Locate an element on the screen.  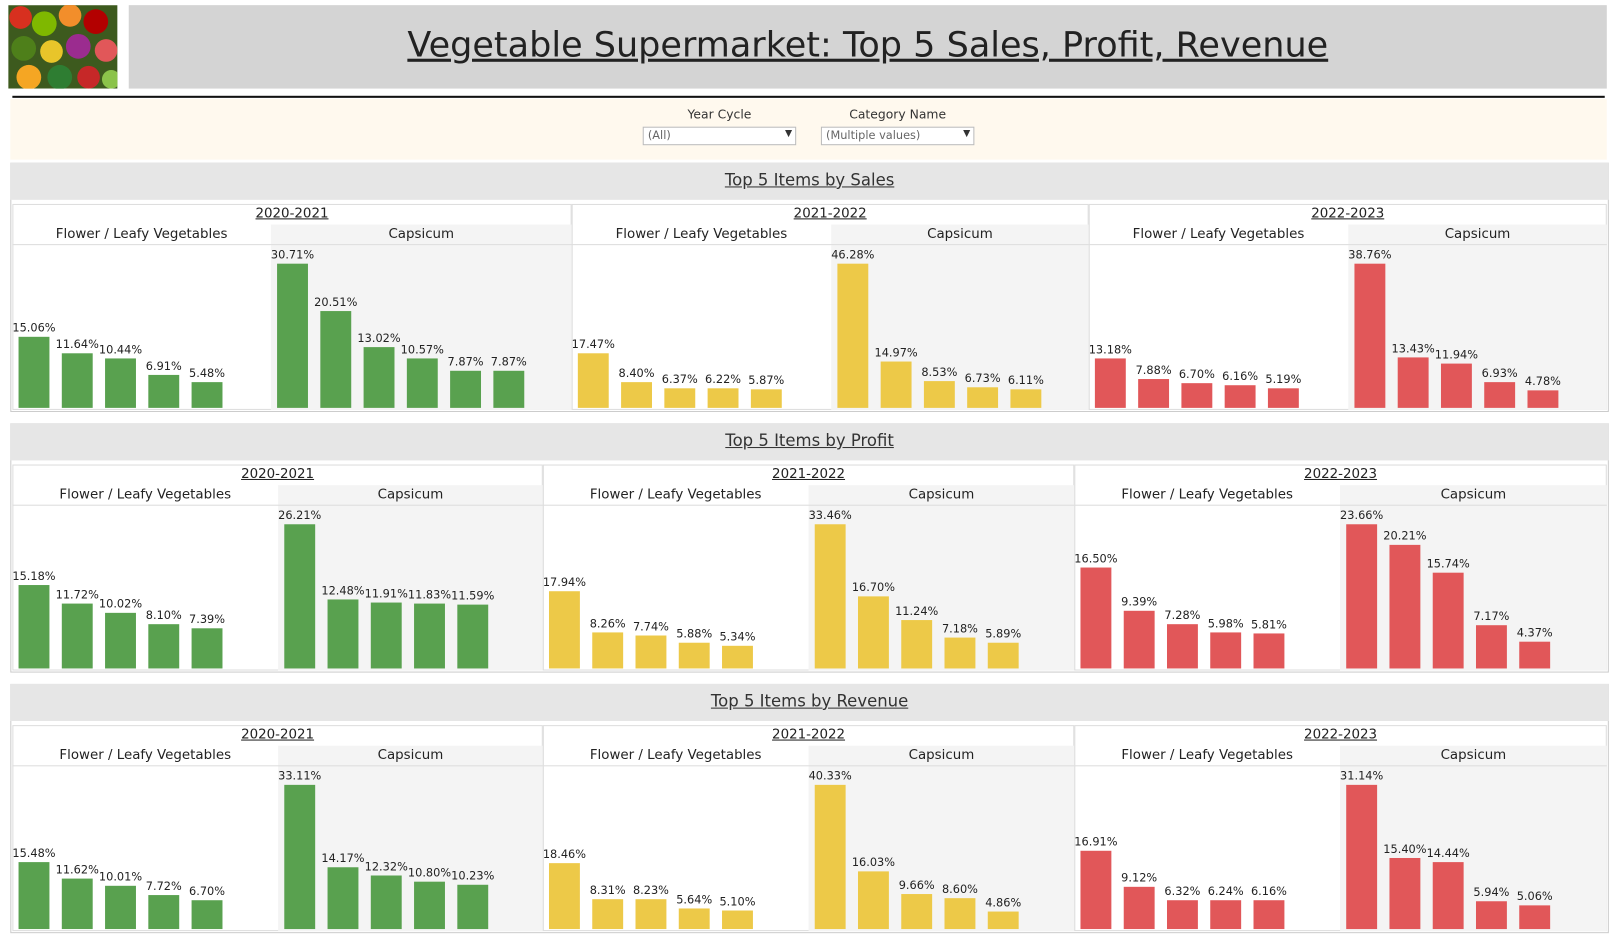
value-label: 9.12% is located at coordinates (1139, 878).